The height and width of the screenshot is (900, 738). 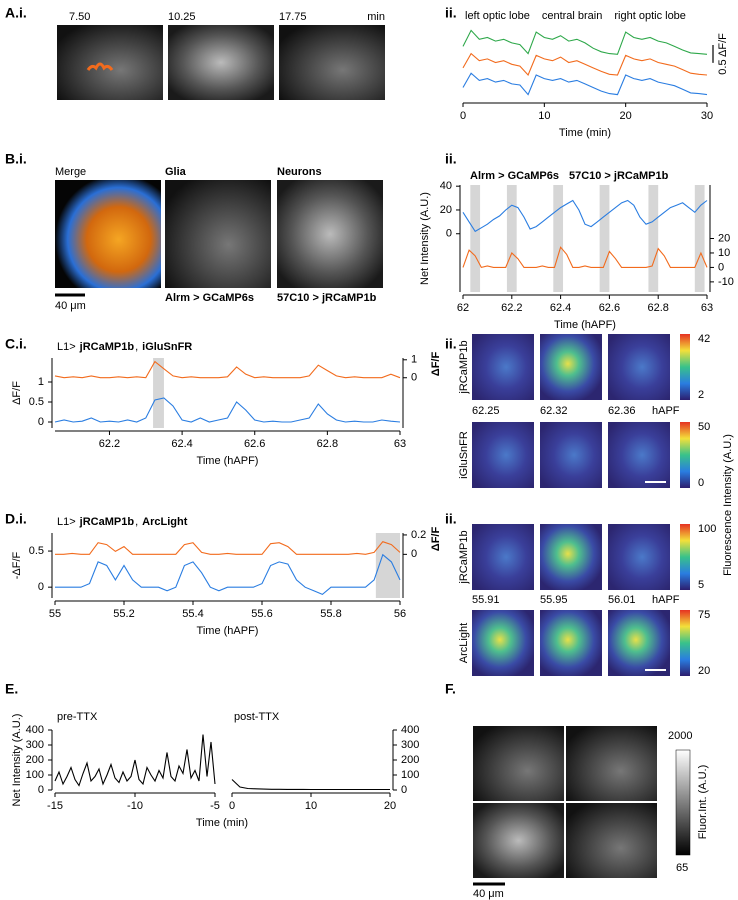 What do you see at coordinates (701, 395) in the screenshot?
I see `colorbar-min: 2` at bounding box center [701, 395].